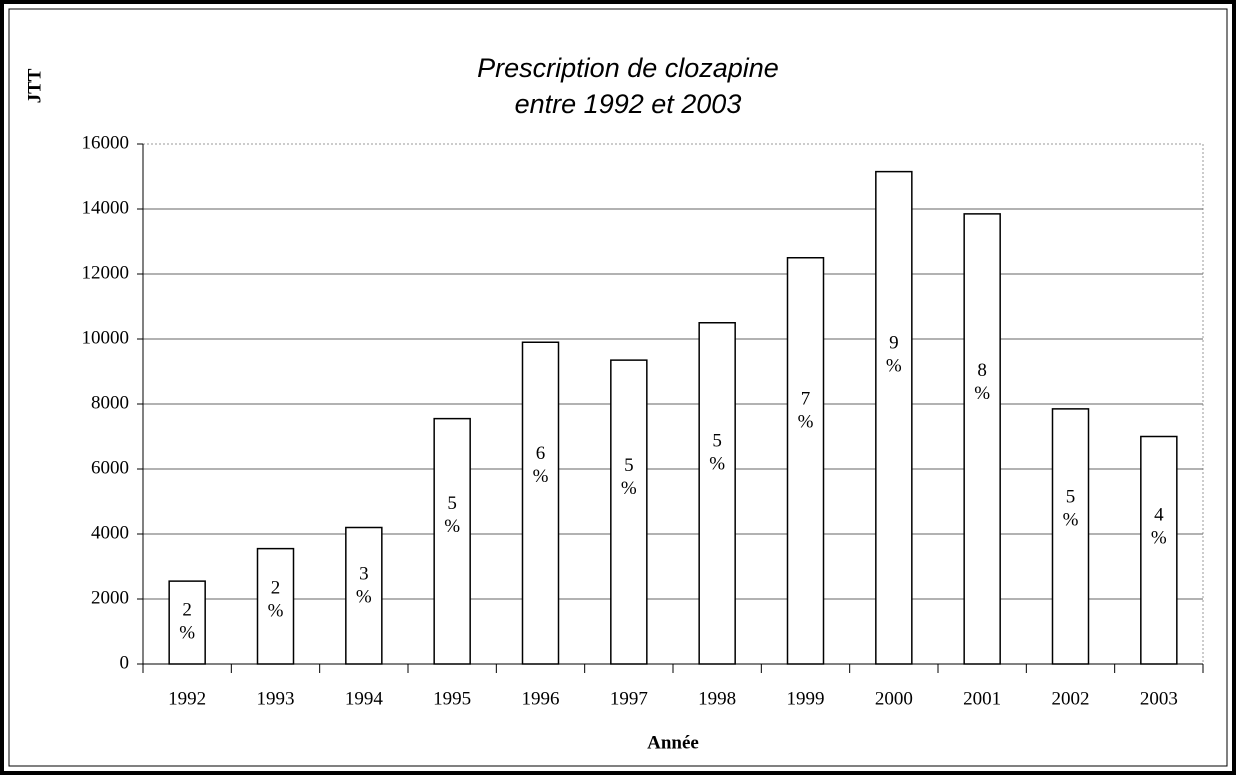 This screenshot has height=775, width=1236. What do you see at coordinates (628, 104) in the screenshot?
I see `chart-title: entre 1992 et 2003` at bounding box center [628, 104].